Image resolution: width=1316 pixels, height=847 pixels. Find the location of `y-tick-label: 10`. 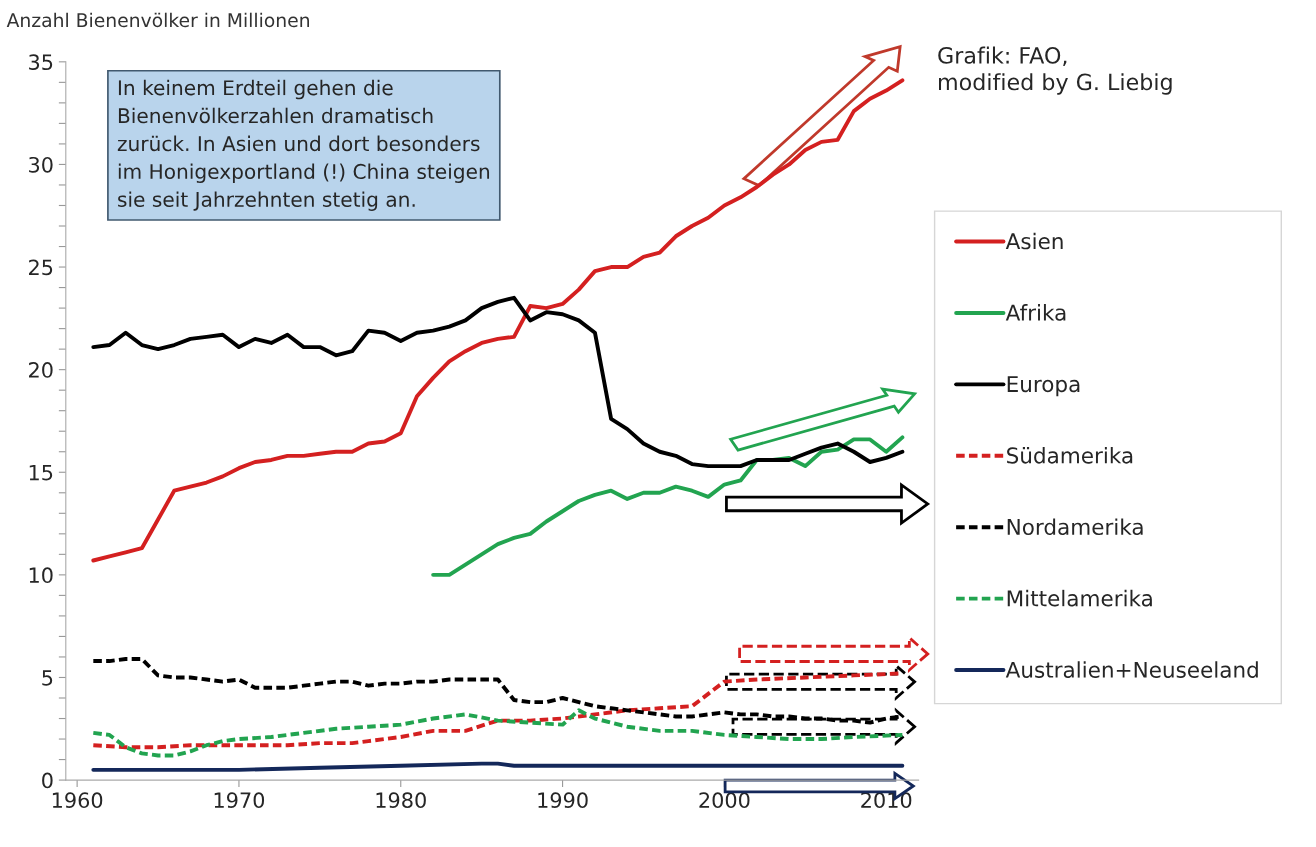

y-tick-label: 10 is located at coordinates (41, 575).